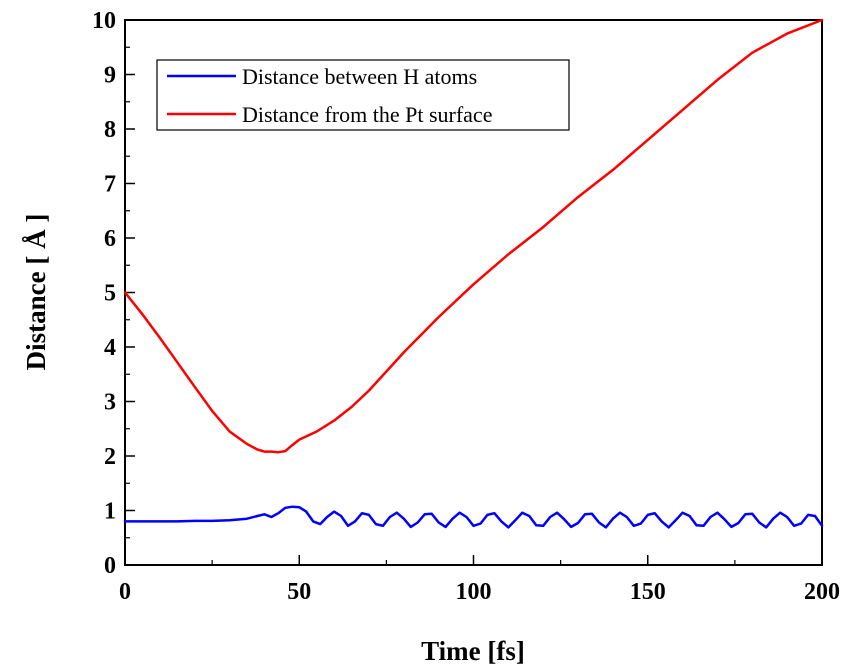 The height and width of the screenshot is (664, 849). I want to click on y-tick-label: 6, so click(110, 239).